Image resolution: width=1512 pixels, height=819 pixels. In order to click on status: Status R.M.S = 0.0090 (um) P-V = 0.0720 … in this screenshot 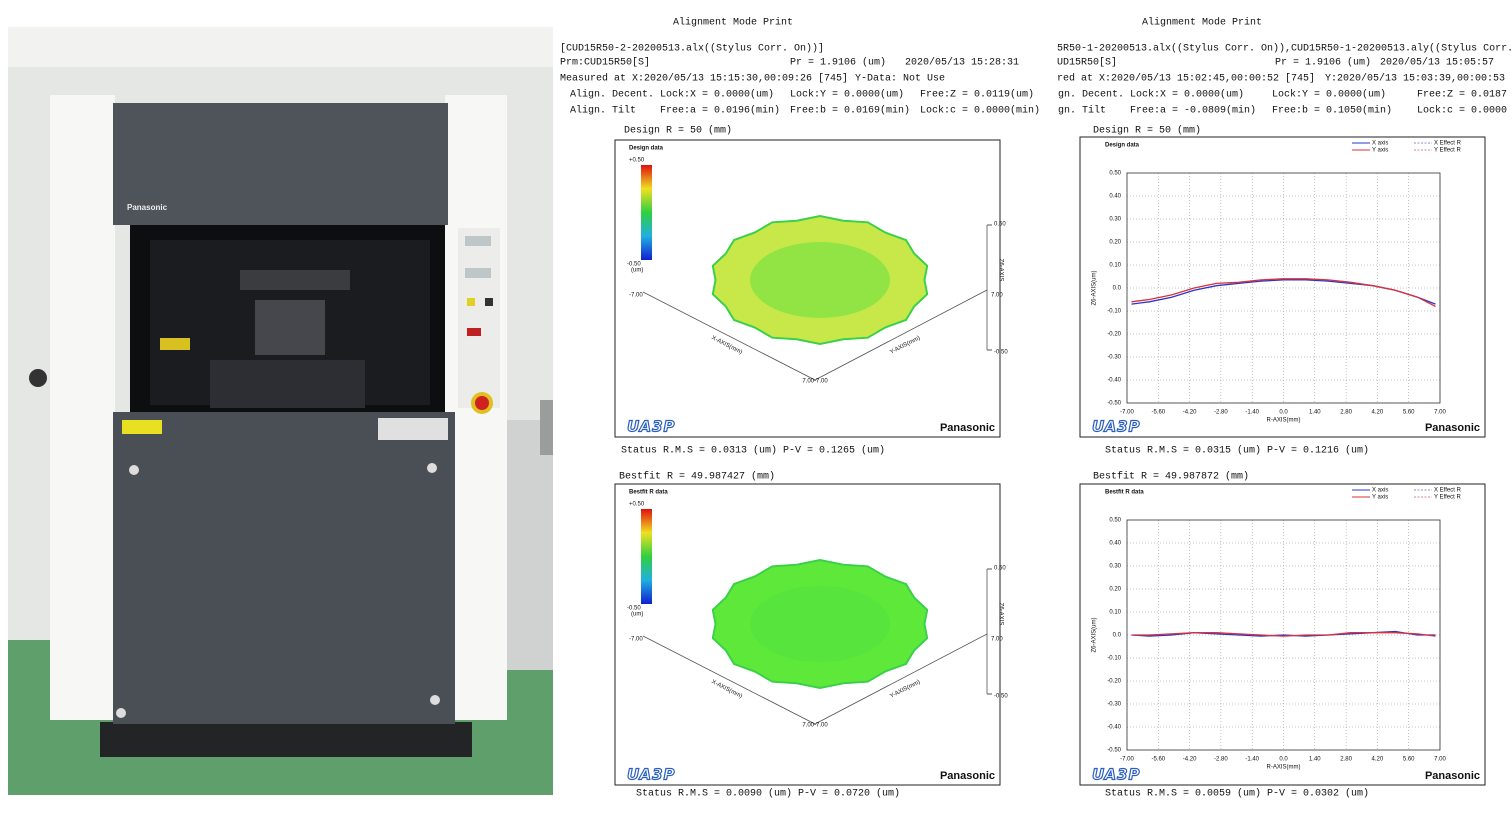, I will do `click(768, 794)`.